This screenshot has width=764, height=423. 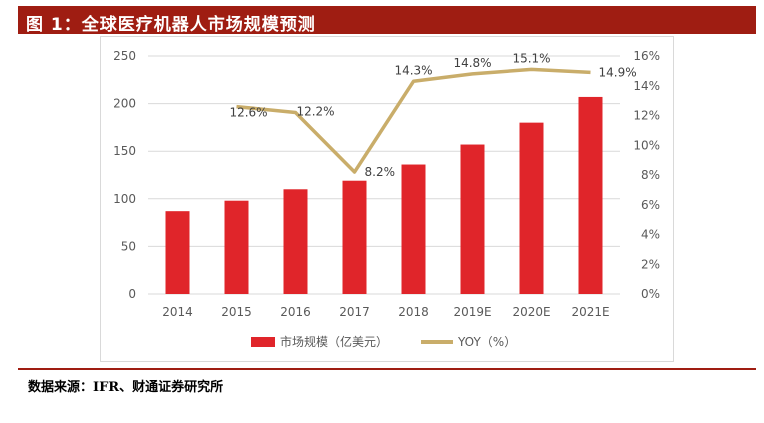 I want to click on x-tick-label: 2018, so click(x=413, y=312).